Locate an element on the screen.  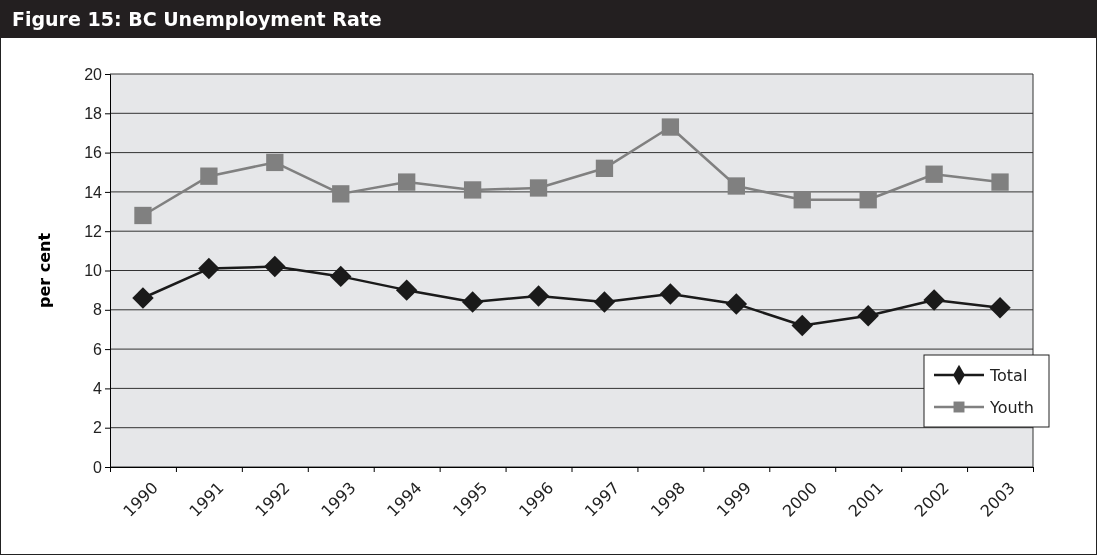
legend-label: Total is located at coordinates (1008, 375).